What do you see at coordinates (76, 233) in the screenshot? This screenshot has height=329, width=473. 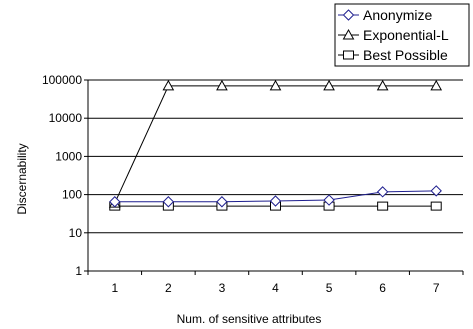 I see `y-tick-label: 10` at bounding box center [76, 233].